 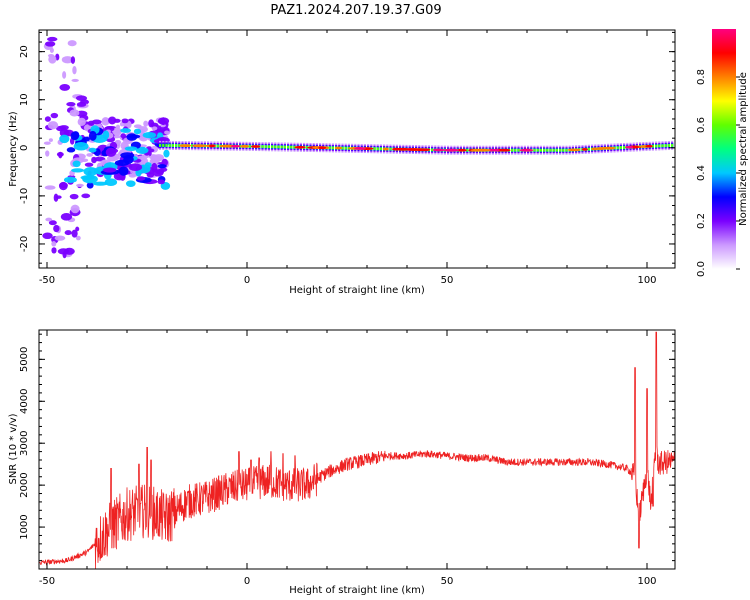 I want to click on spectrogram-ylabel: Frequency (Hz), so click(x=13, y=149).